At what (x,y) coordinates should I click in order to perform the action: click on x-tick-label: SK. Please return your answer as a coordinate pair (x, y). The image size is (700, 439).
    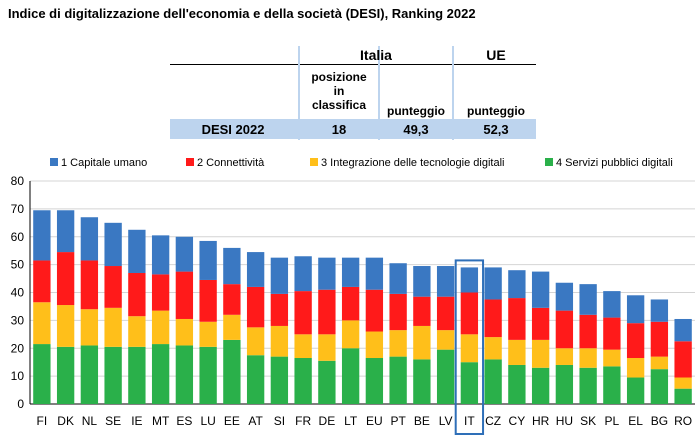
    Looking at the image, I should click on (588, 421).